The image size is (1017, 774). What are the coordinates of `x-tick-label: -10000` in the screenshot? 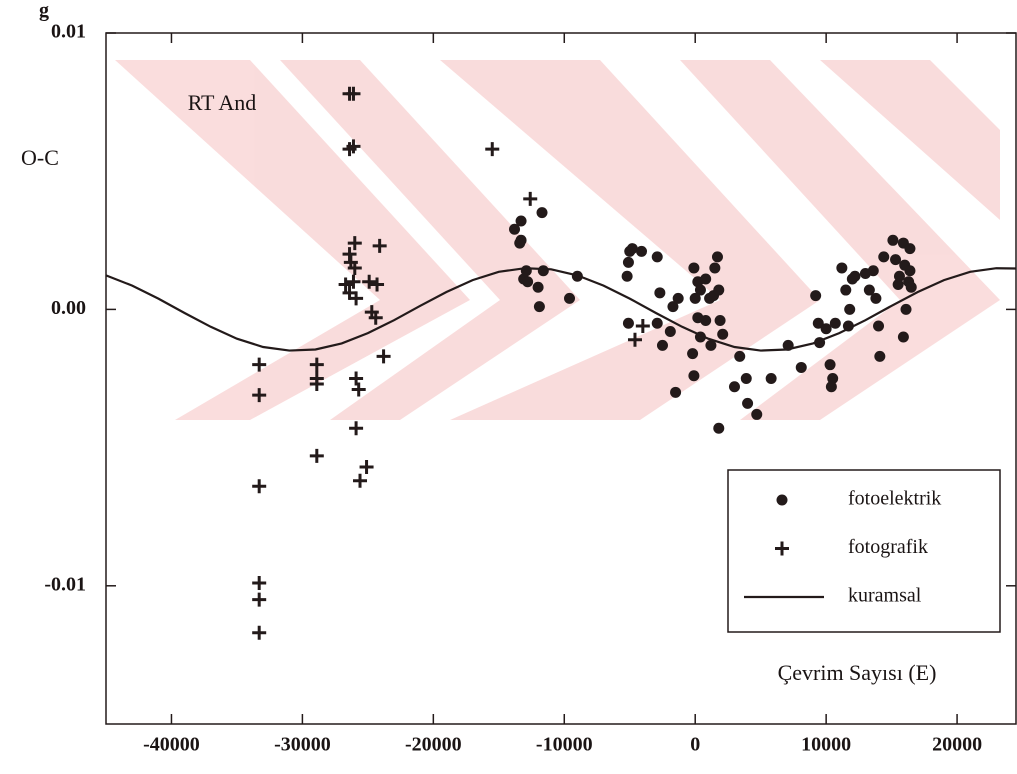 It's located at (564, 745).